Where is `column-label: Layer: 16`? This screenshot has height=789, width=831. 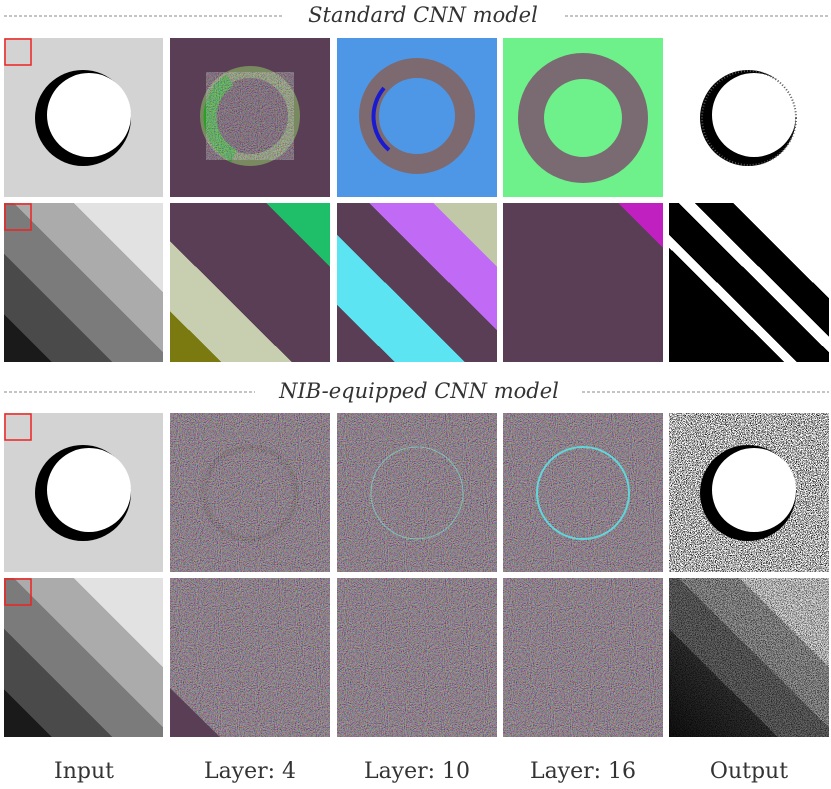 column-label: Layer: 16 is located at coordinates (583, 771).